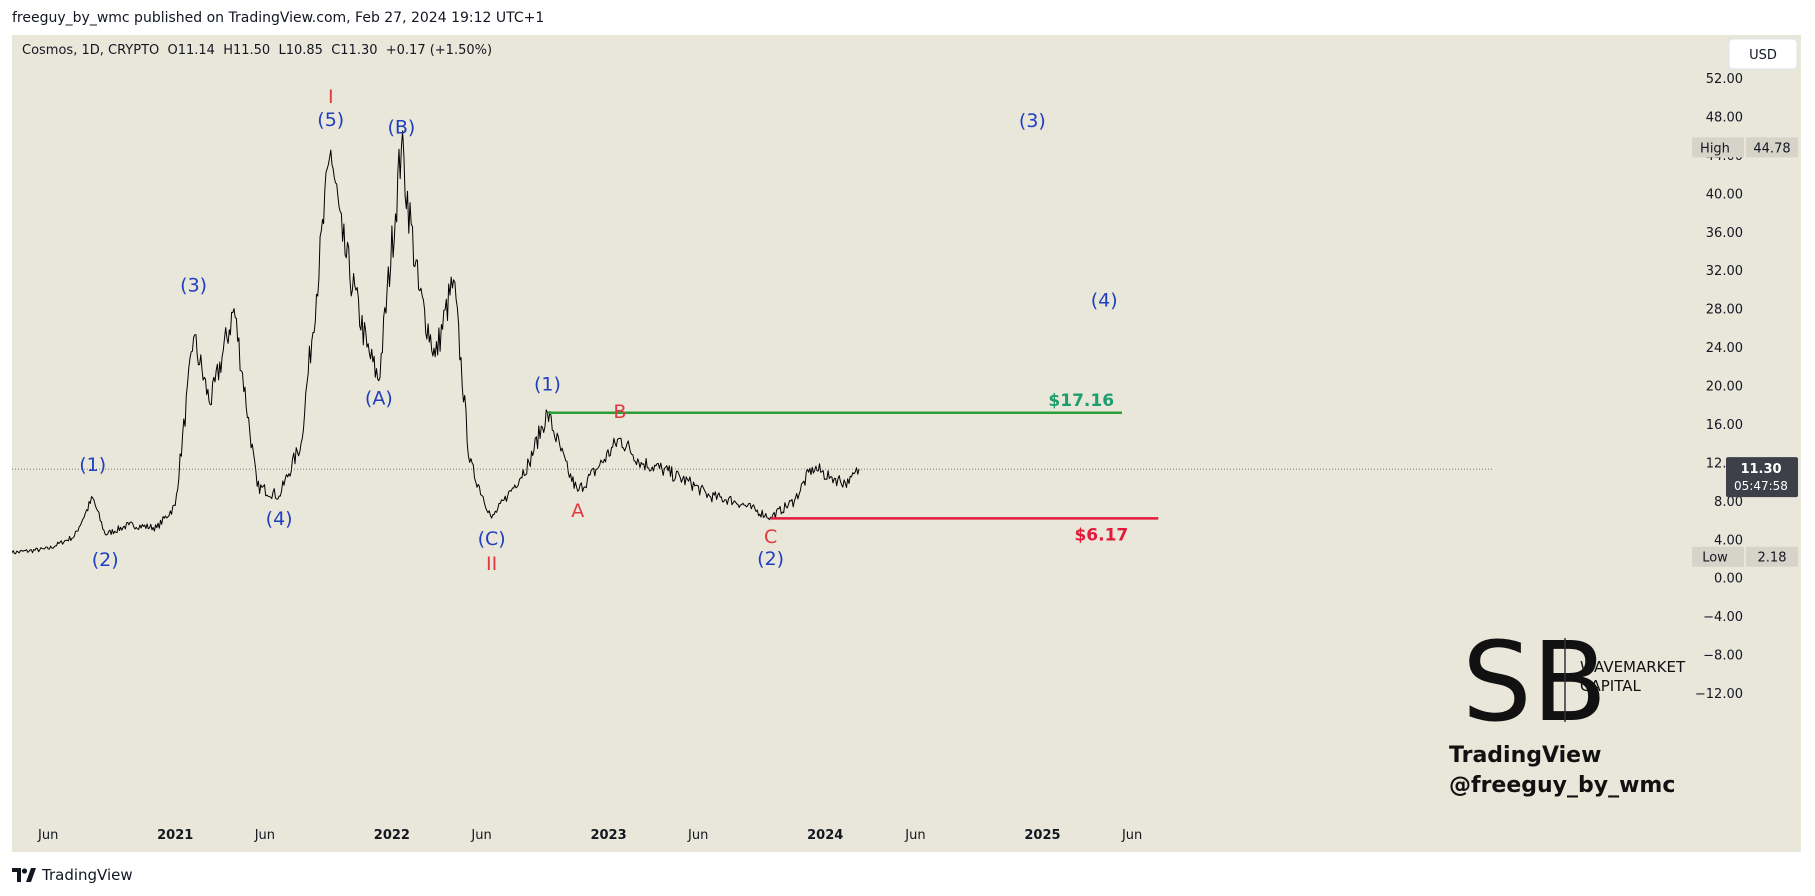  What do you see at coordinates (1101, 535) in the screenshot?
I see `support-level-label: $6.17` at bounding box center [1101, 535].